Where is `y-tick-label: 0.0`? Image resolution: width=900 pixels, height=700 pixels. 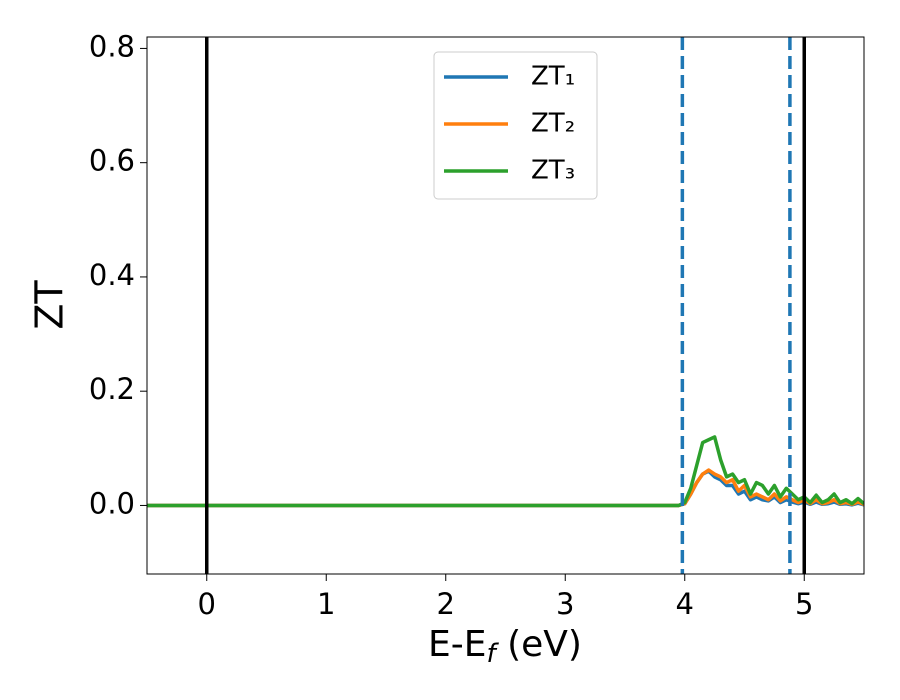
y-tick-label: 0.0 is located at coordinates (112, 503).